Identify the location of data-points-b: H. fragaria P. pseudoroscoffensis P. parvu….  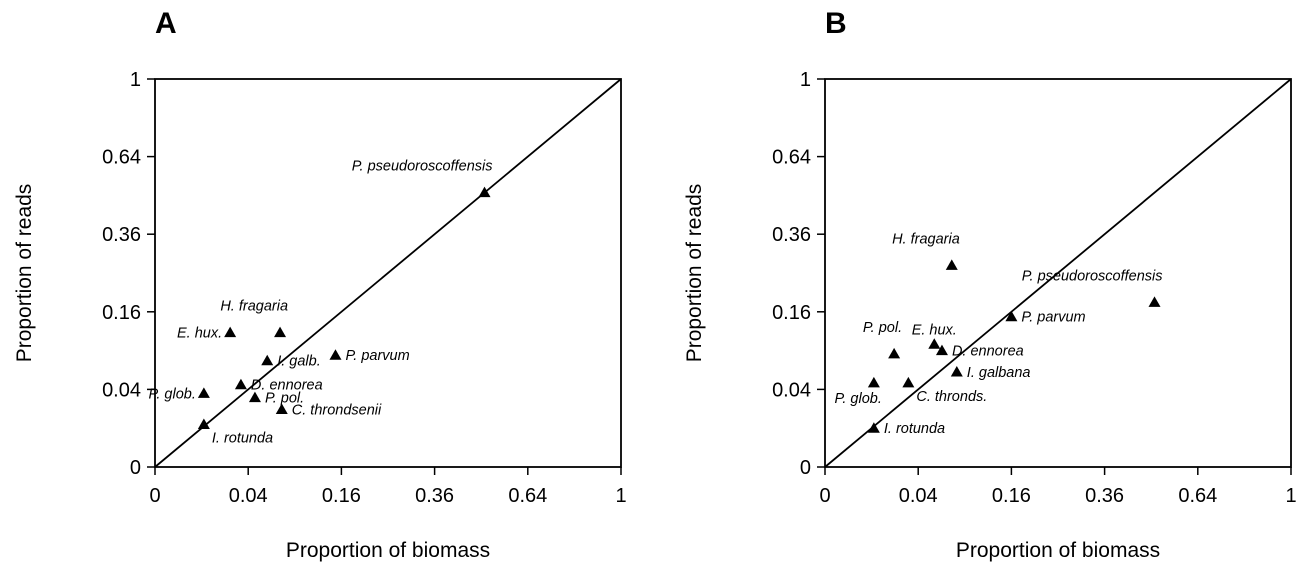
(999, 334).